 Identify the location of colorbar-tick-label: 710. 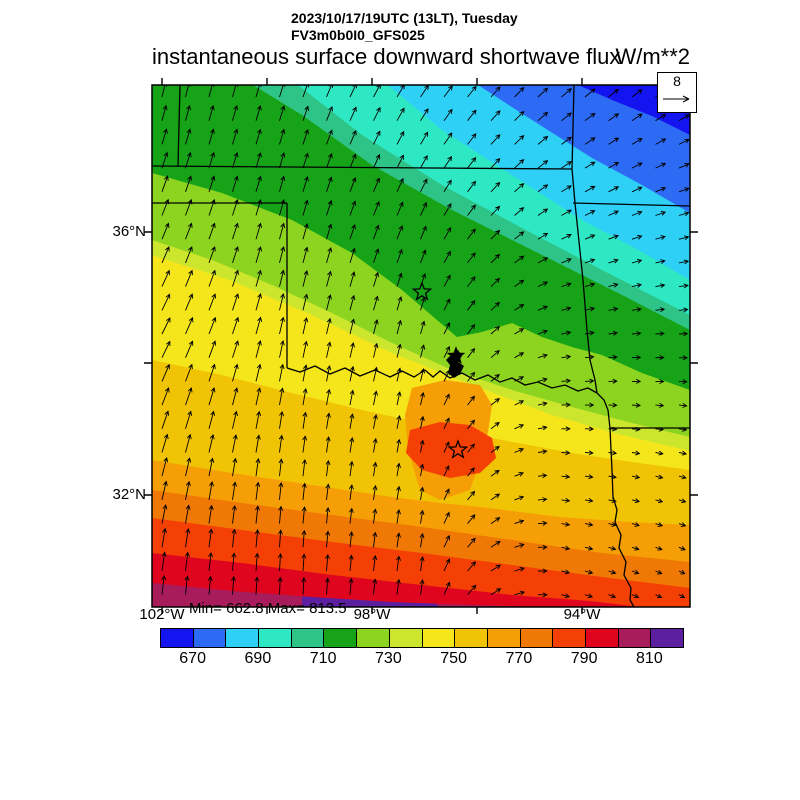
(323, 658).